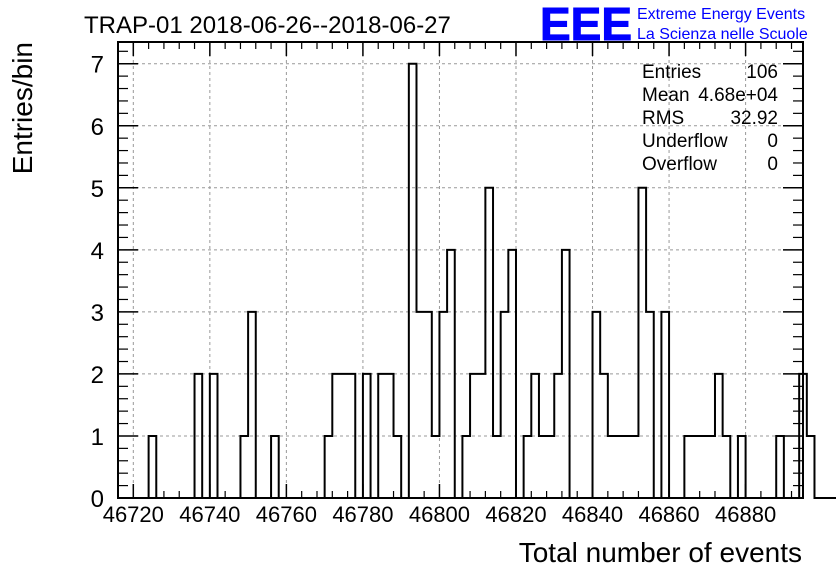  I want to click on y-tick-label: 1, so click(97, 437).